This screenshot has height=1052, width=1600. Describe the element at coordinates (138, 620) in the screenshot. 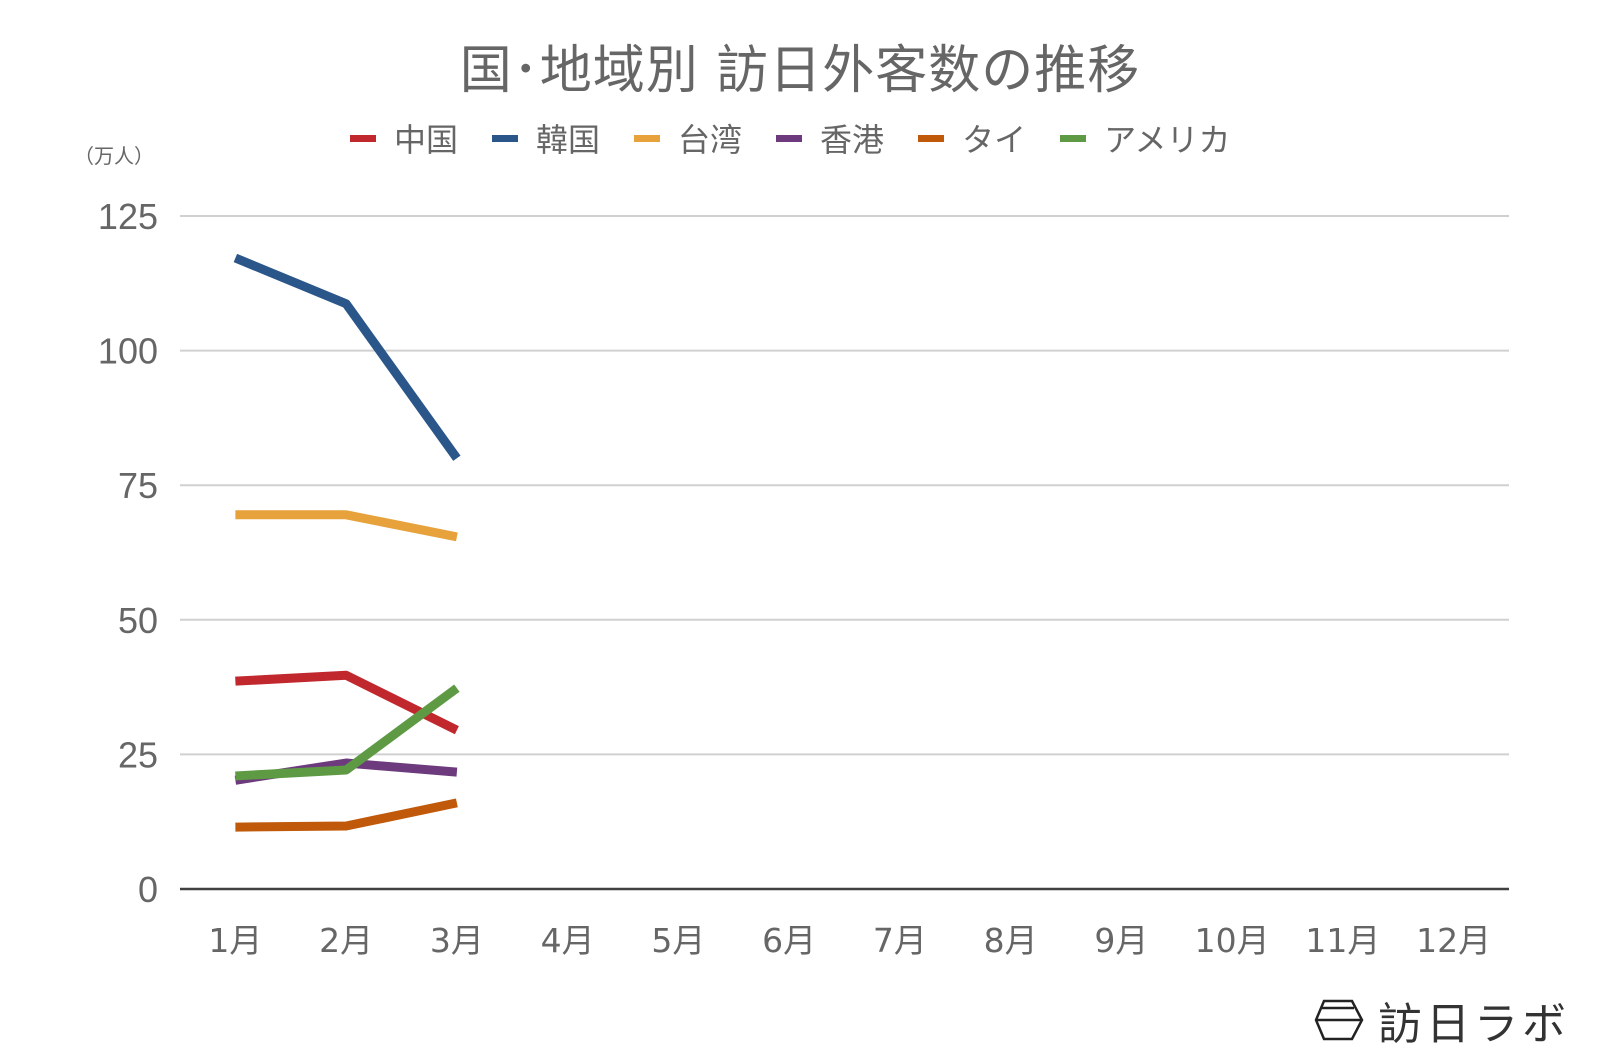

I see `y-tick-label: 50` at that location.